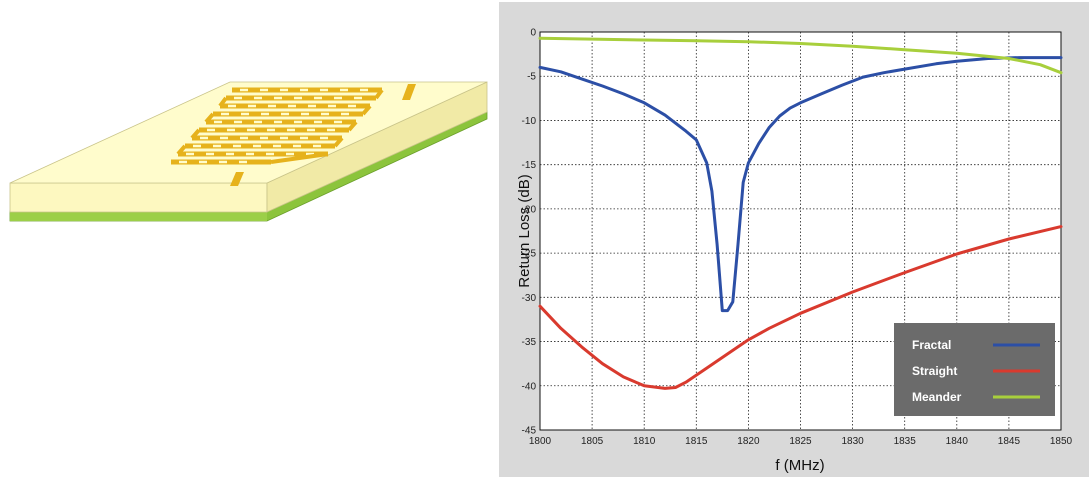 The width and height of the screenshot is (1089, 477). I want to click on x-tick-label: 1850, so click(1061, 441).